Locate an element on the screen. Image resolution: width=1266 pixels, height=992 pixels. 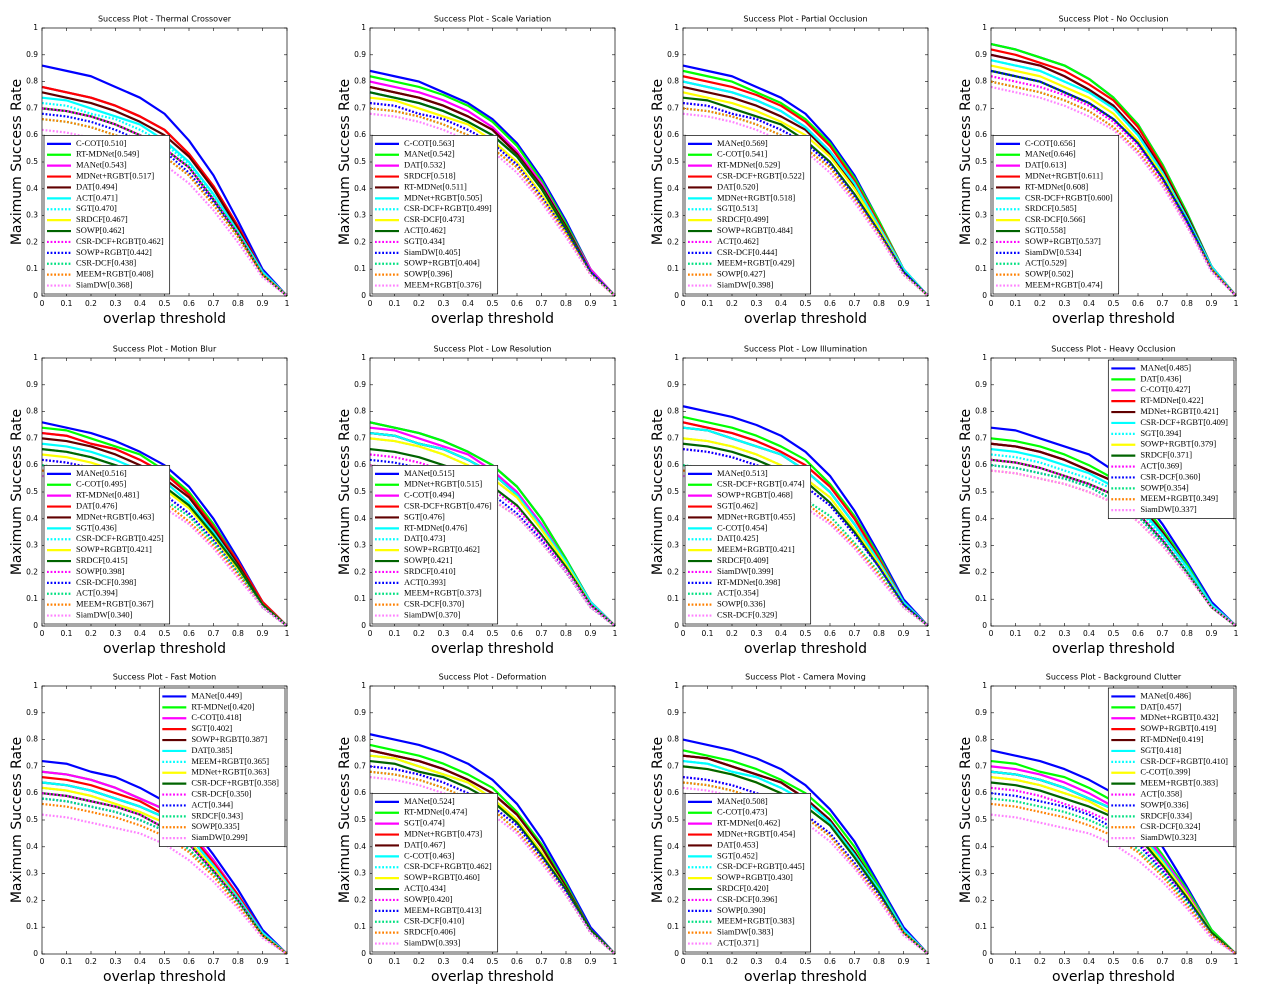
legend-label: DAT[0.494] is located at coordinates (96, 186).